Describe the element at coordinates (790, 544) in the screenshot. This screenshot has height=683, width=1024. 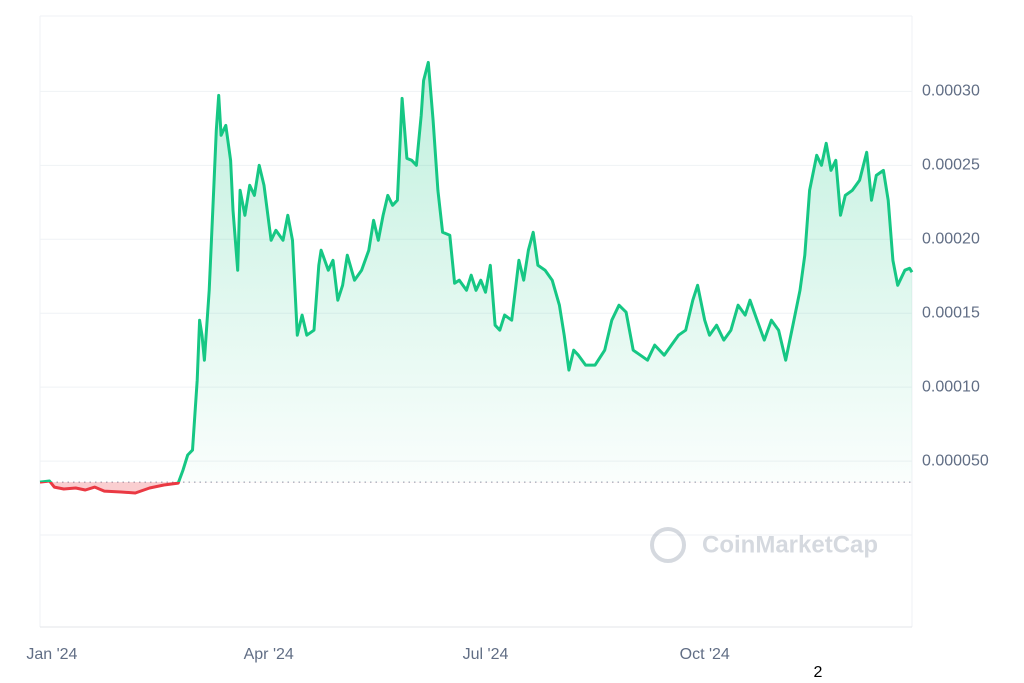
I see `watermark-text: CoinMarketCap` at that location.